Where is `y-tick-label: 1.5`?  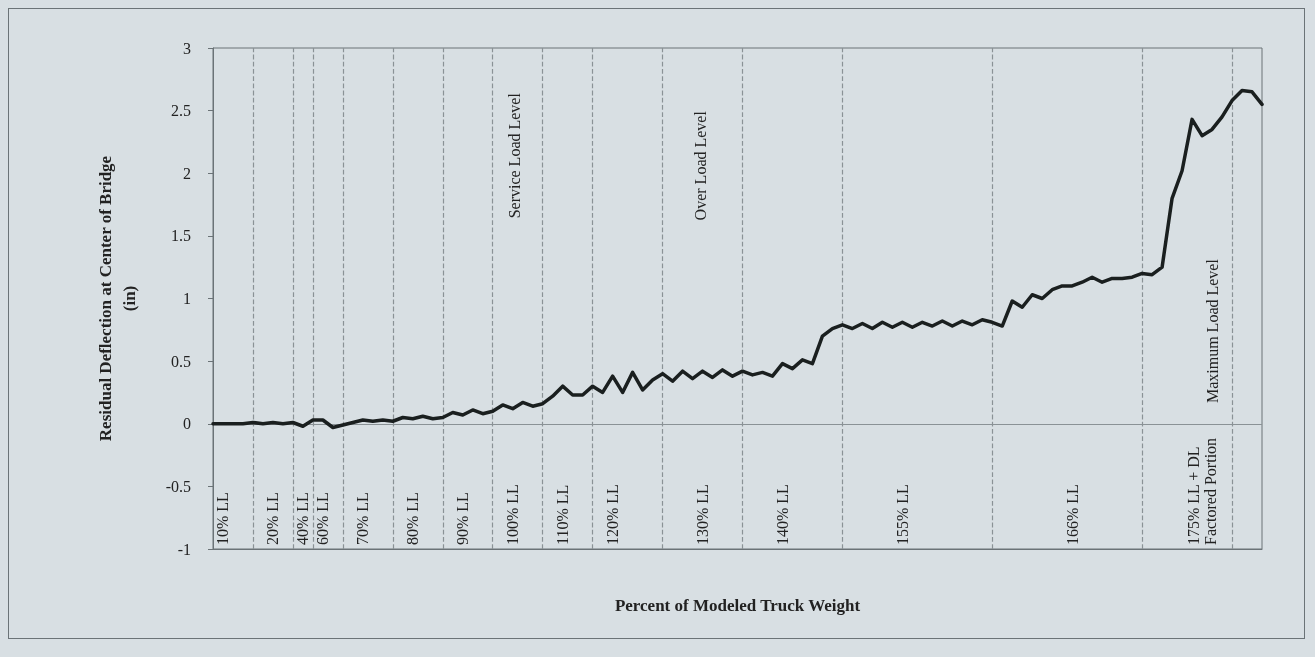 y-tick-label: 1.5 is located at coordinates (181, 236).